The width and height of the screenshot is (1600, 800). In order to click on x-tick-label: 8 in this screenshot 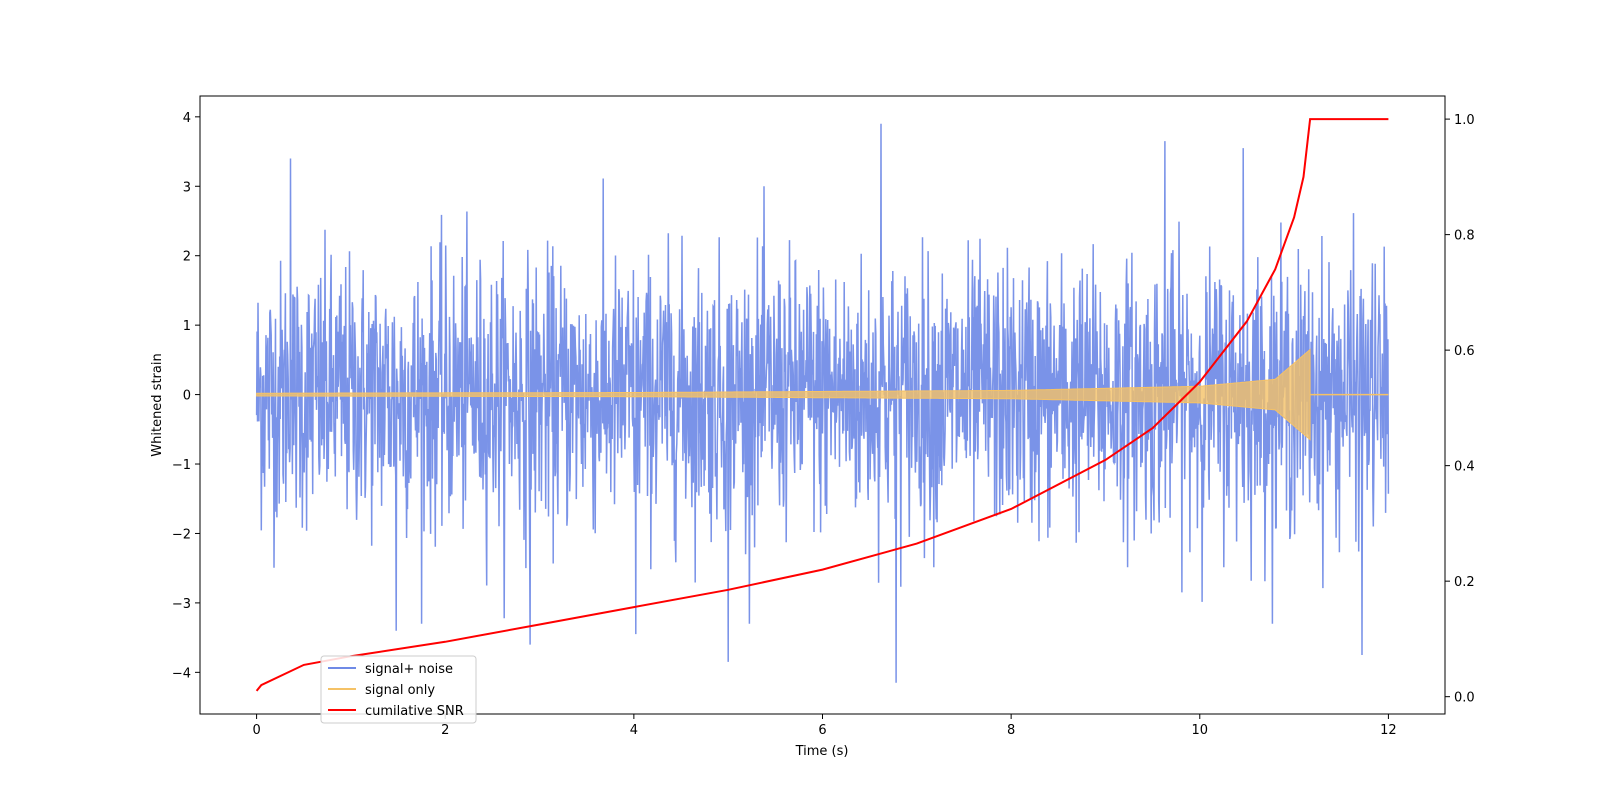, I will do `click(1011, 730)`.